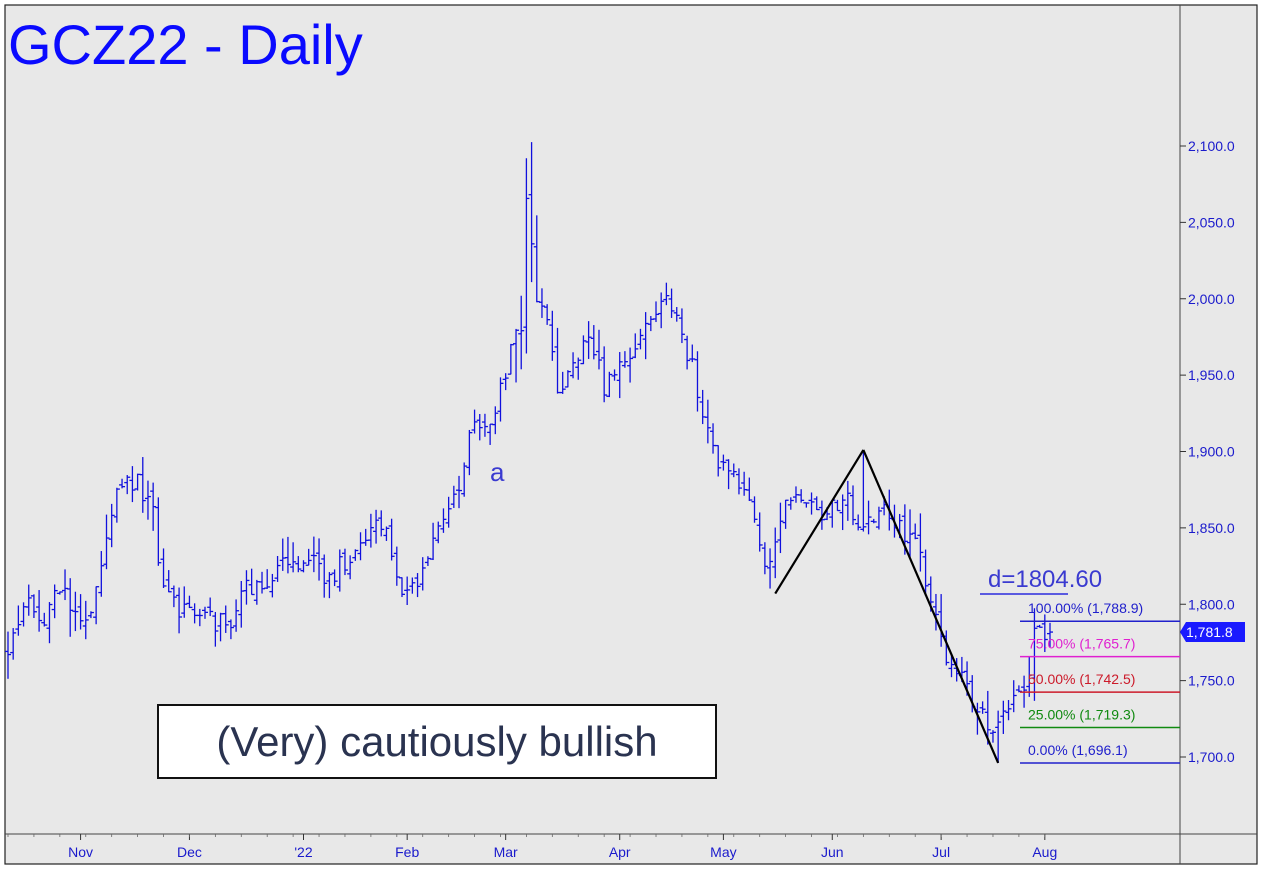  What do you see at coordinates (1081, 679) in the screenshot?
I see `fib-level-label: 50.00% (1,742.5)` at bounding box center [1081, 679].